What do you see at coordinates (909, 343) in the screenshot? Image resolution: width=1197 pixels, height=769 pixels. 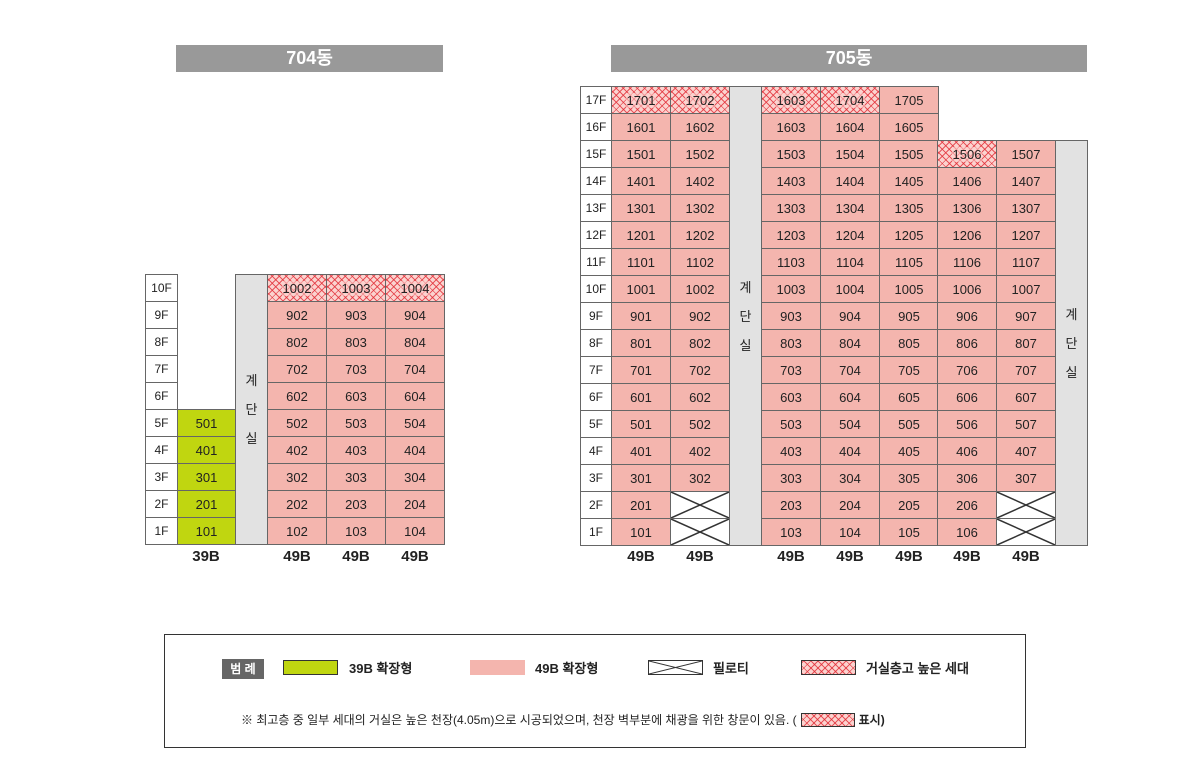 I see `unit-number: 805` at bounding box center [909, 343].